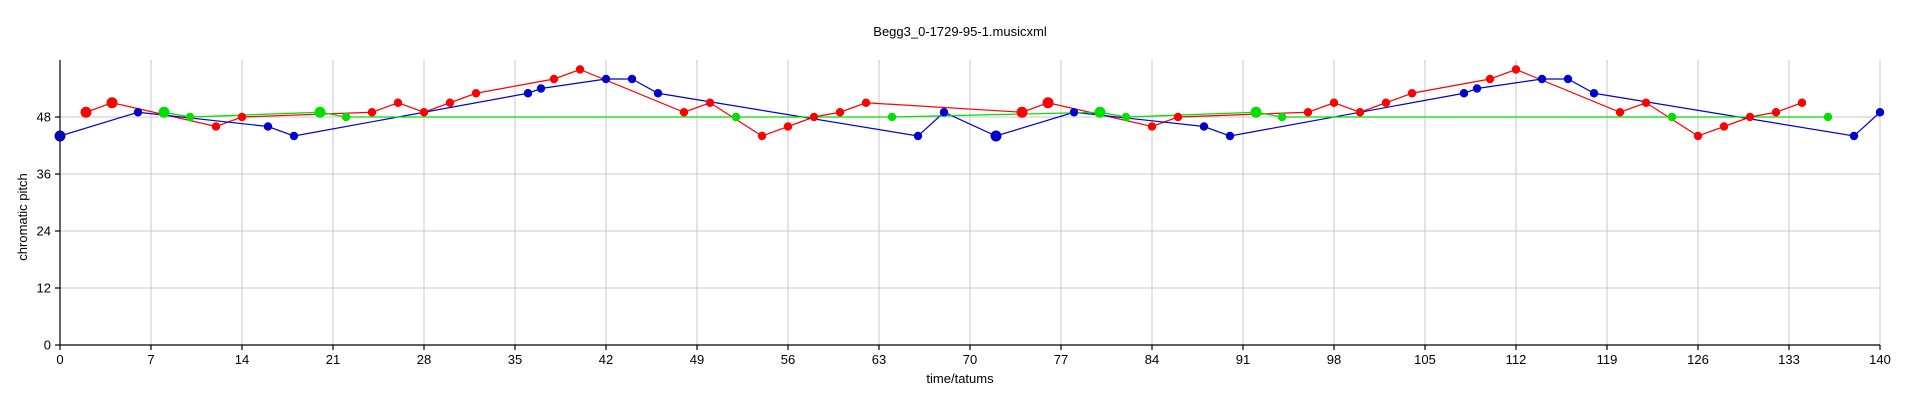 The width and height of the screenshot is (1920, 401). What do you see at coordinates (44, 117) in the screenshot?
I see `y-tick-label: 48` at bounding box center [44, 117].